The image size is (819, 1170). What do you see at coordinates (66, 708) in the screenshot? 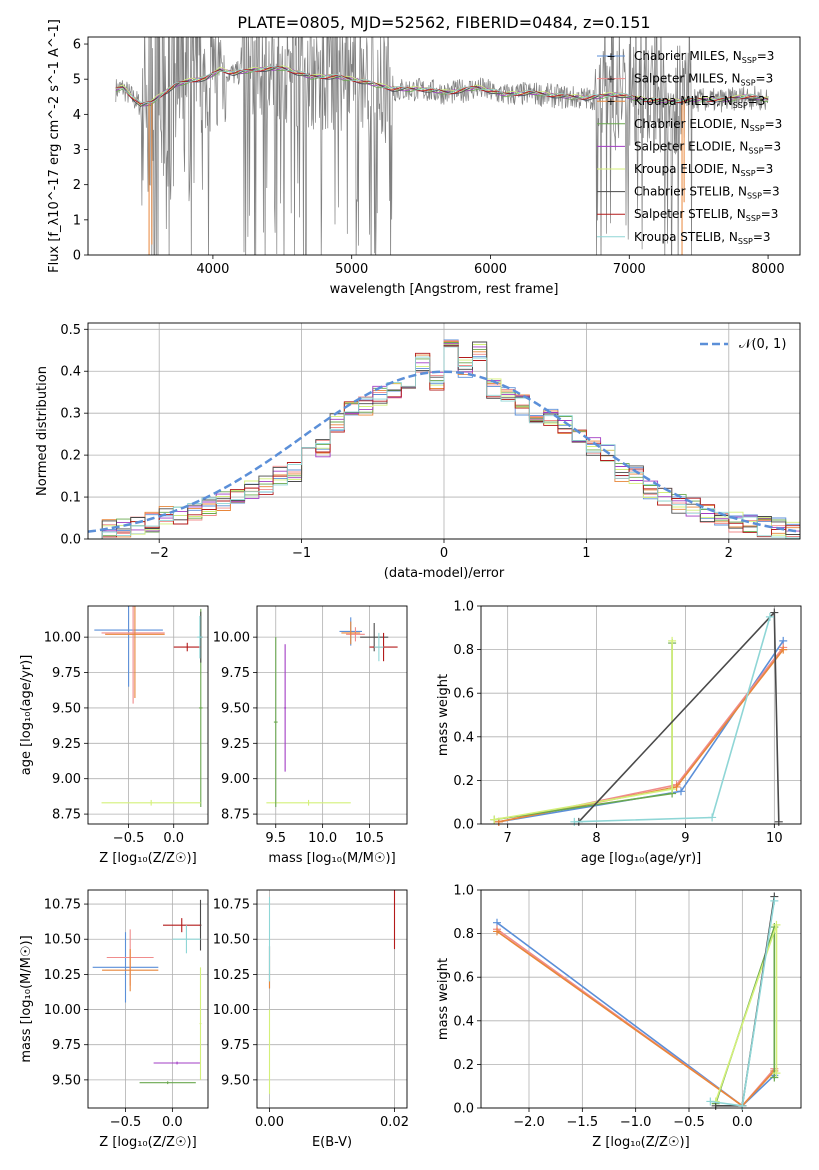
I see `y-tick-label: 9.50` at bounding box center [66, 708].